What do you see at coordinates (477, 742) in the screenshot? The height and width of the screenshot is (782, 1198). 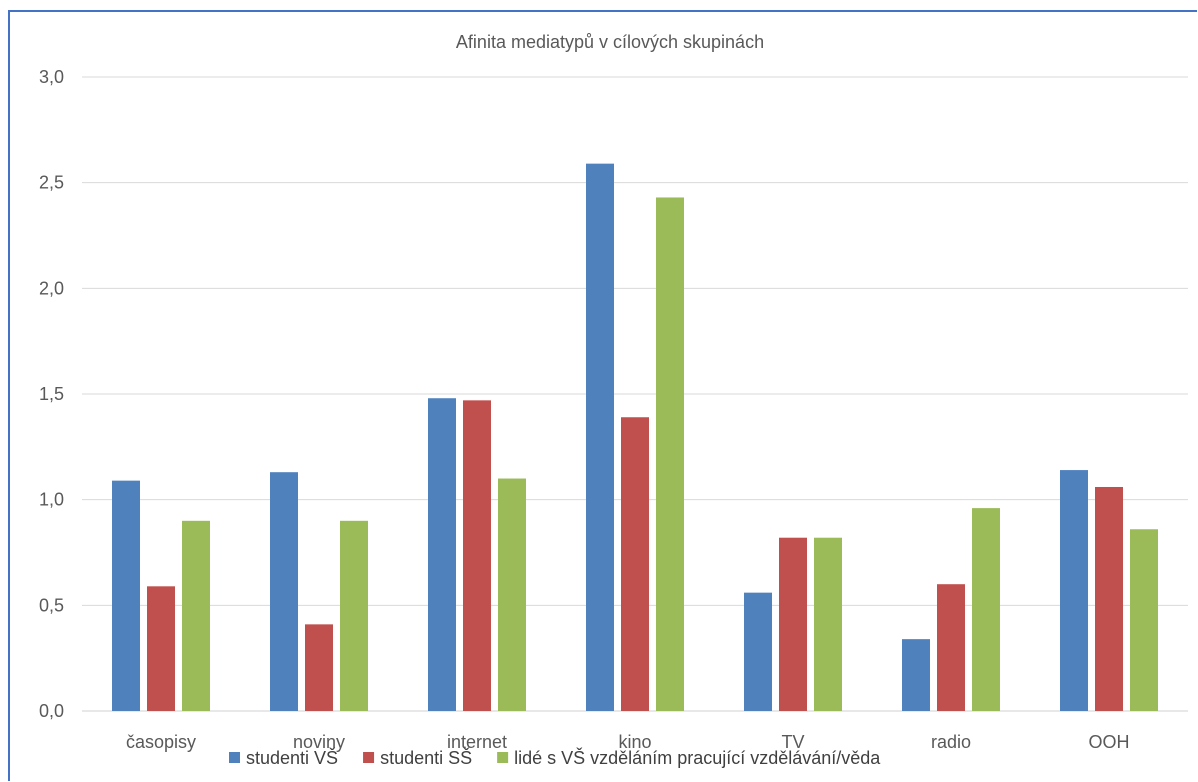 I see `x-tick-label: internet` at bounding box center [477, 742].